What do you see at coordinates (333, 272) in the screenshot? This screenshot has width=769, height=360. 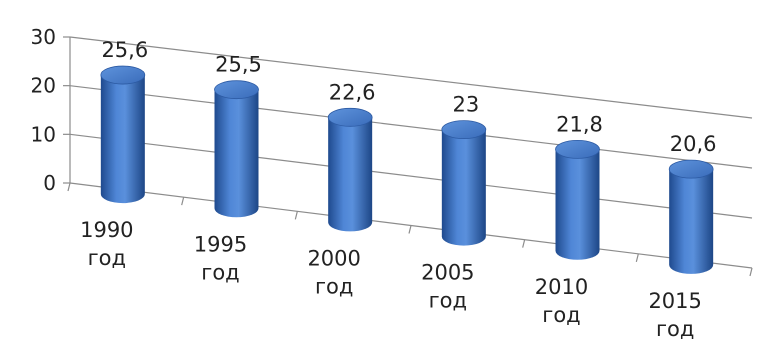 I see `category-label: 2000 год` at bounding box center [333, 272].